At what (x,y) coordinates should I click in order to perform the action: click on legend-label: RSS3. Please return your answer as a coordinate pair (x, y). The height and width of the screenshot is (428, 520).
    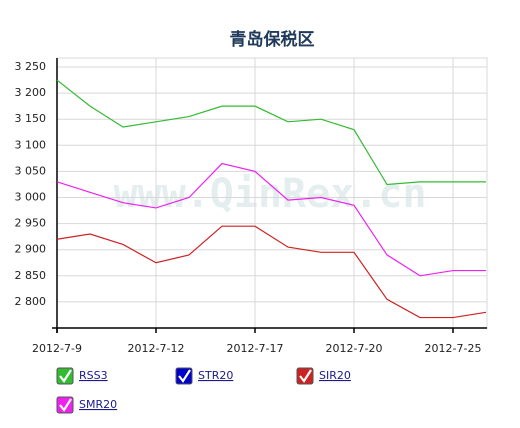
    Looking at the image, I should click on (93, 375).